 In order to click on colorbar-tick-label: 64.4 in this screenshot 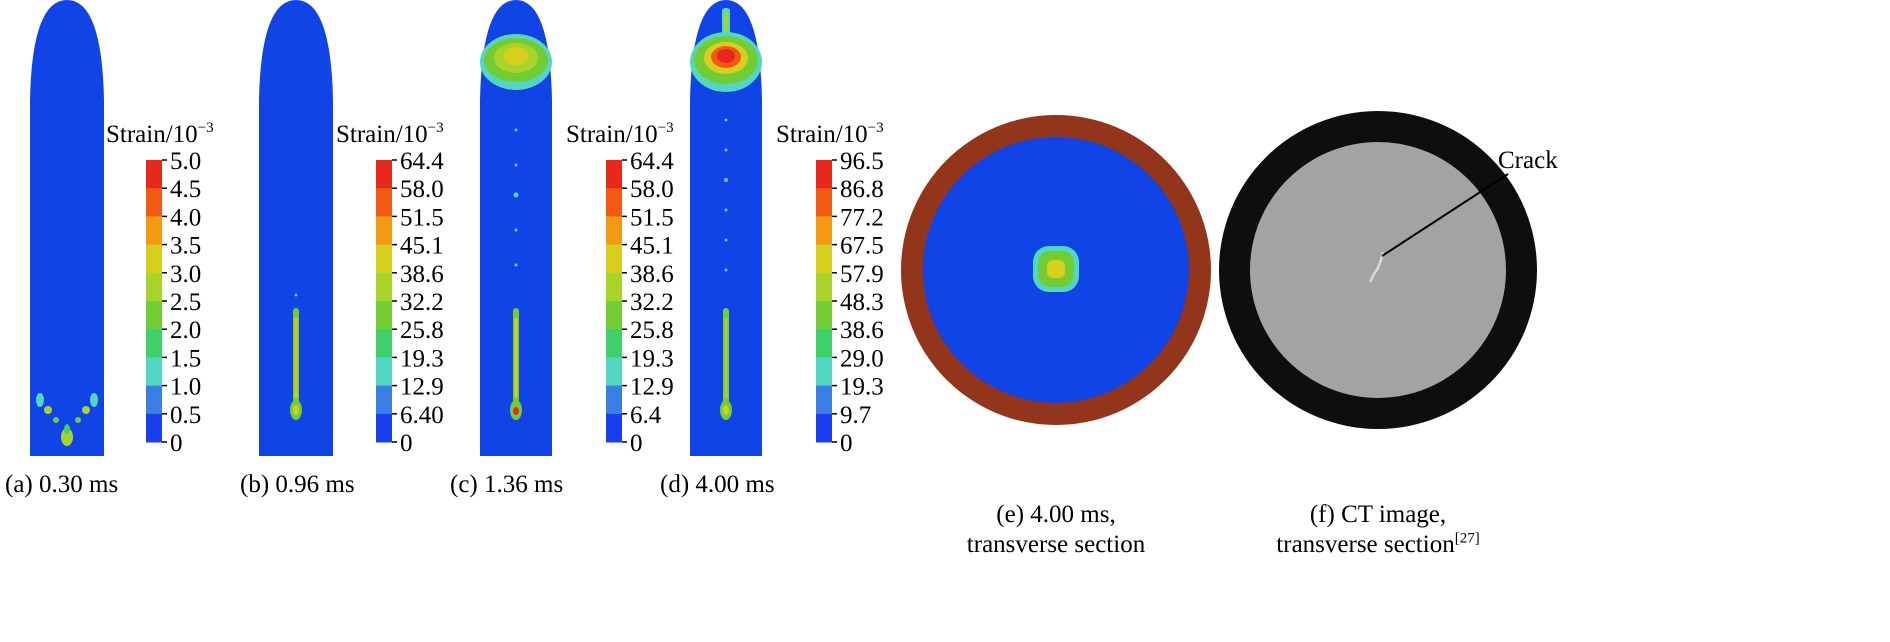, I will do `click(422, 161)`.